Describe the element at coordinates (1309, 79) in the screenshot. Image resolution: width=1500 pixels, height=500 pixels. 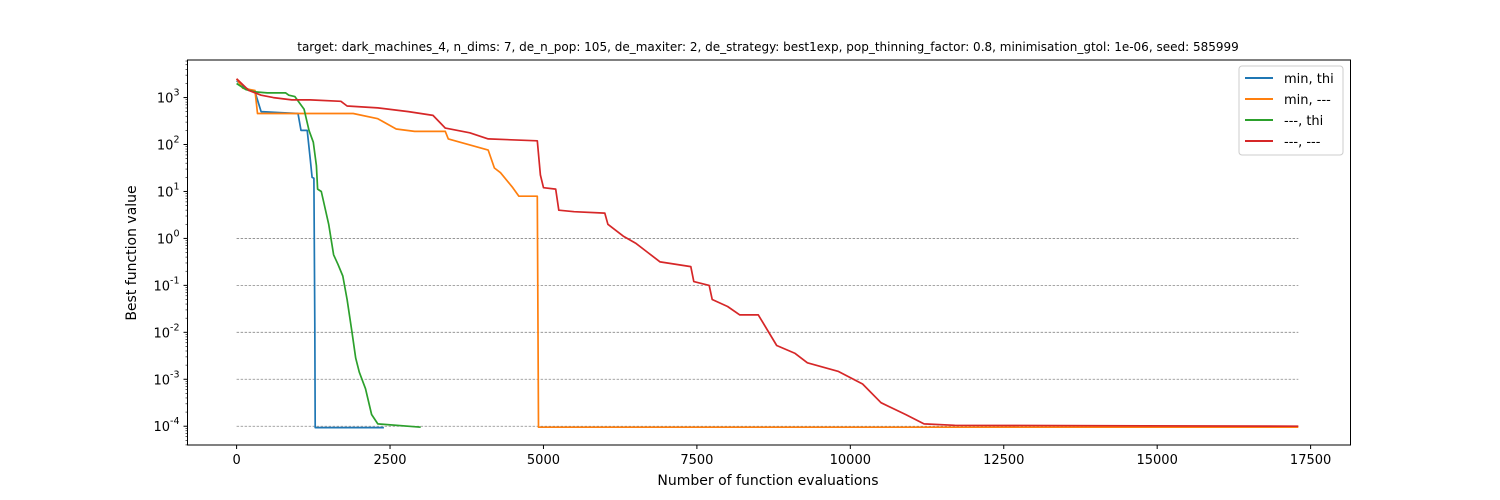
I see `legend-label: min, thi` at that location.